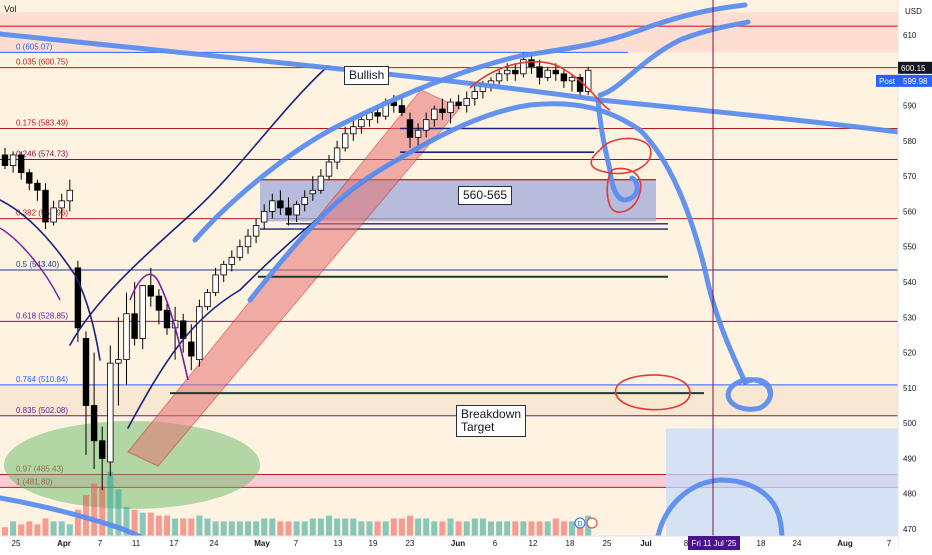  What do you see at coordinates (42, 213) in the screenshot?
I see `fib-level-label: 0.382 (557.96)` at bounding box center [42, 213].